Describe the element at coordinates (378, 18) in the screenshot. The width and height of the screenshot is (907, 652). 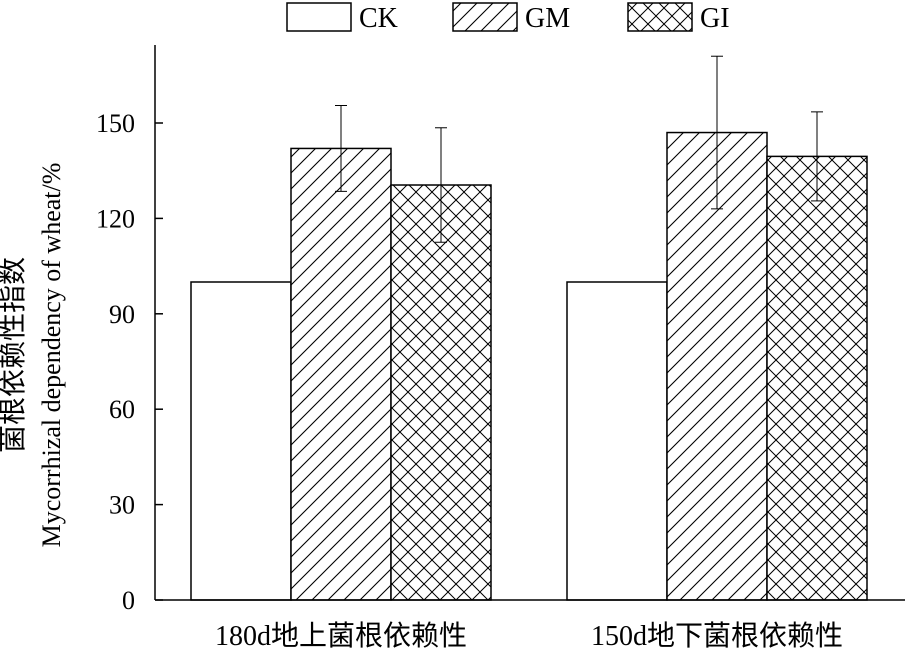
I see `legend-label-ck: CK` at that location.